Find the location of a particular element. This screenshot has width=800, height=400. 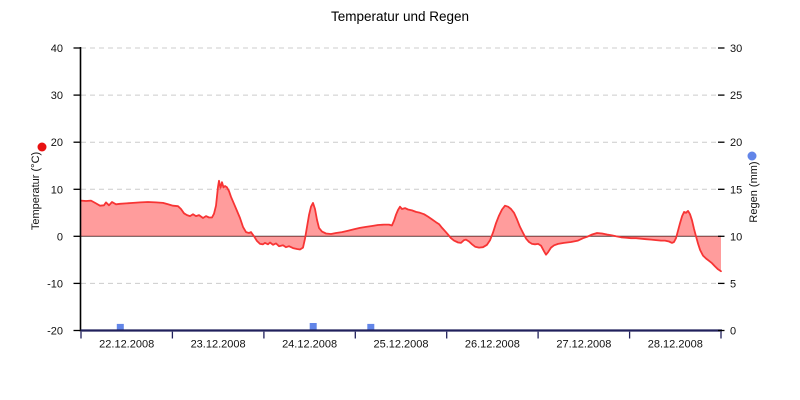

y-right-tick-label: 20 is located at coordinates (736, 143).